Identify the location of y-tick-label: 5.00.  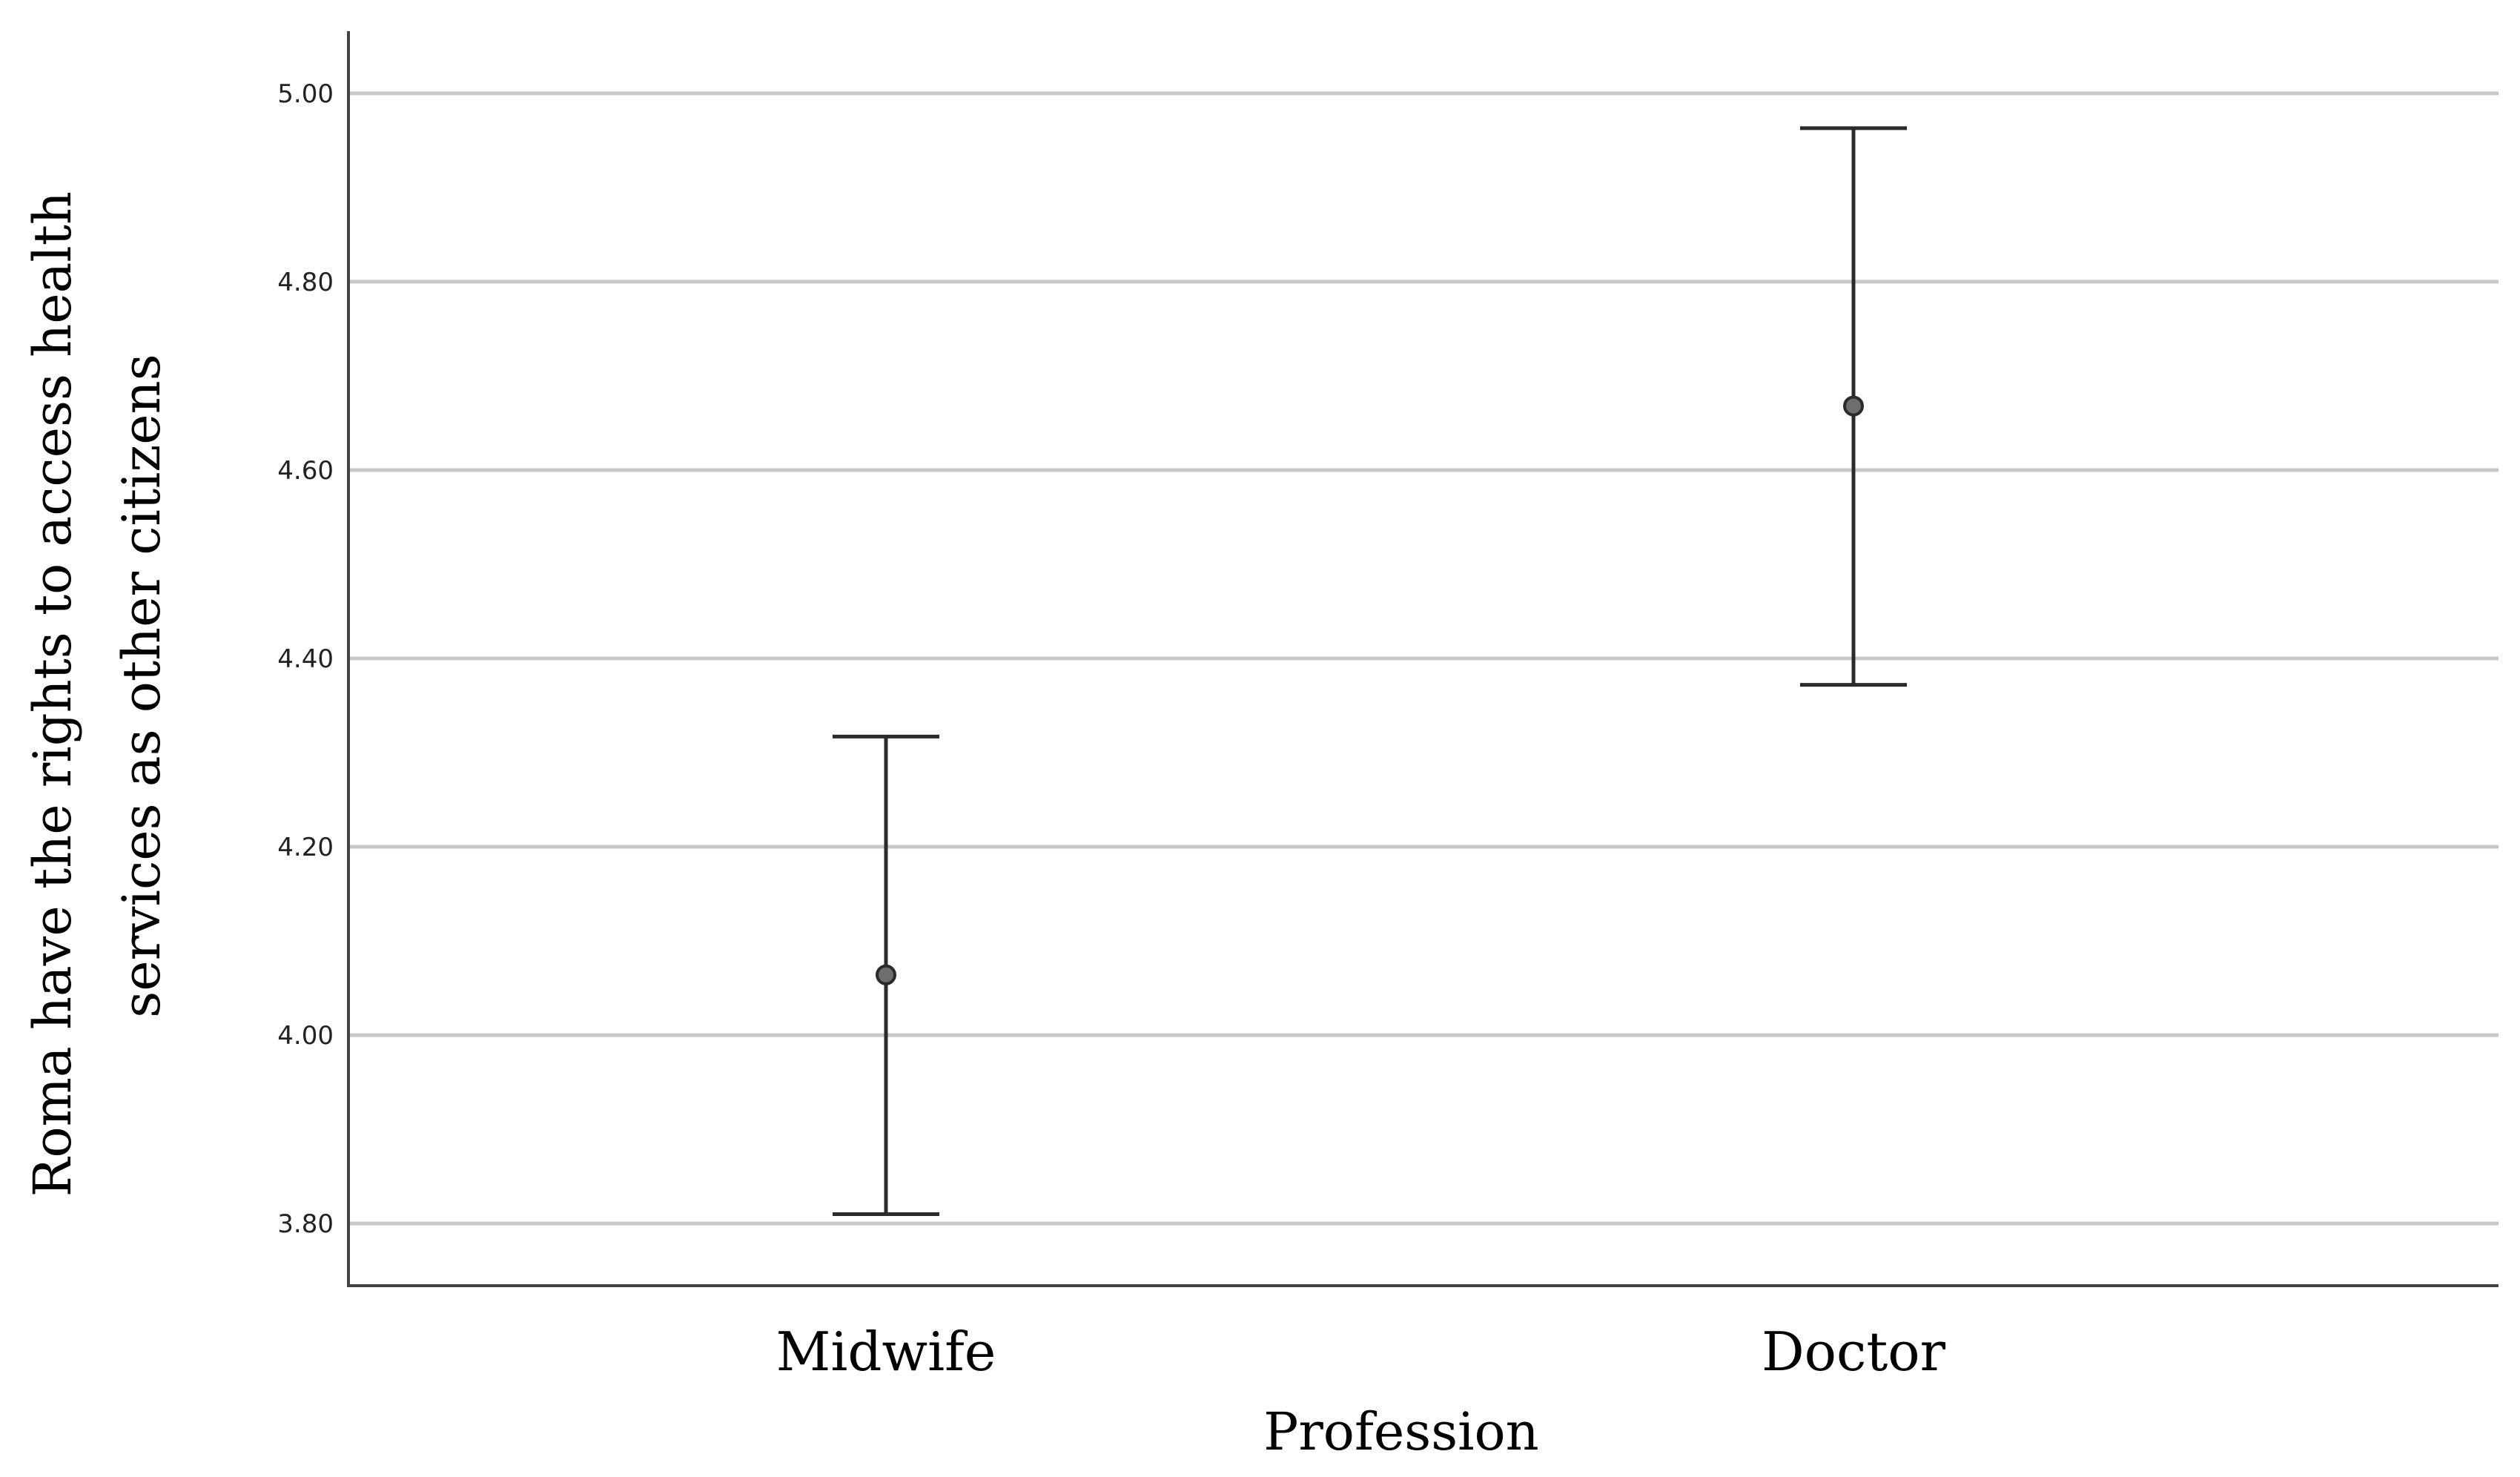
(305, 94).